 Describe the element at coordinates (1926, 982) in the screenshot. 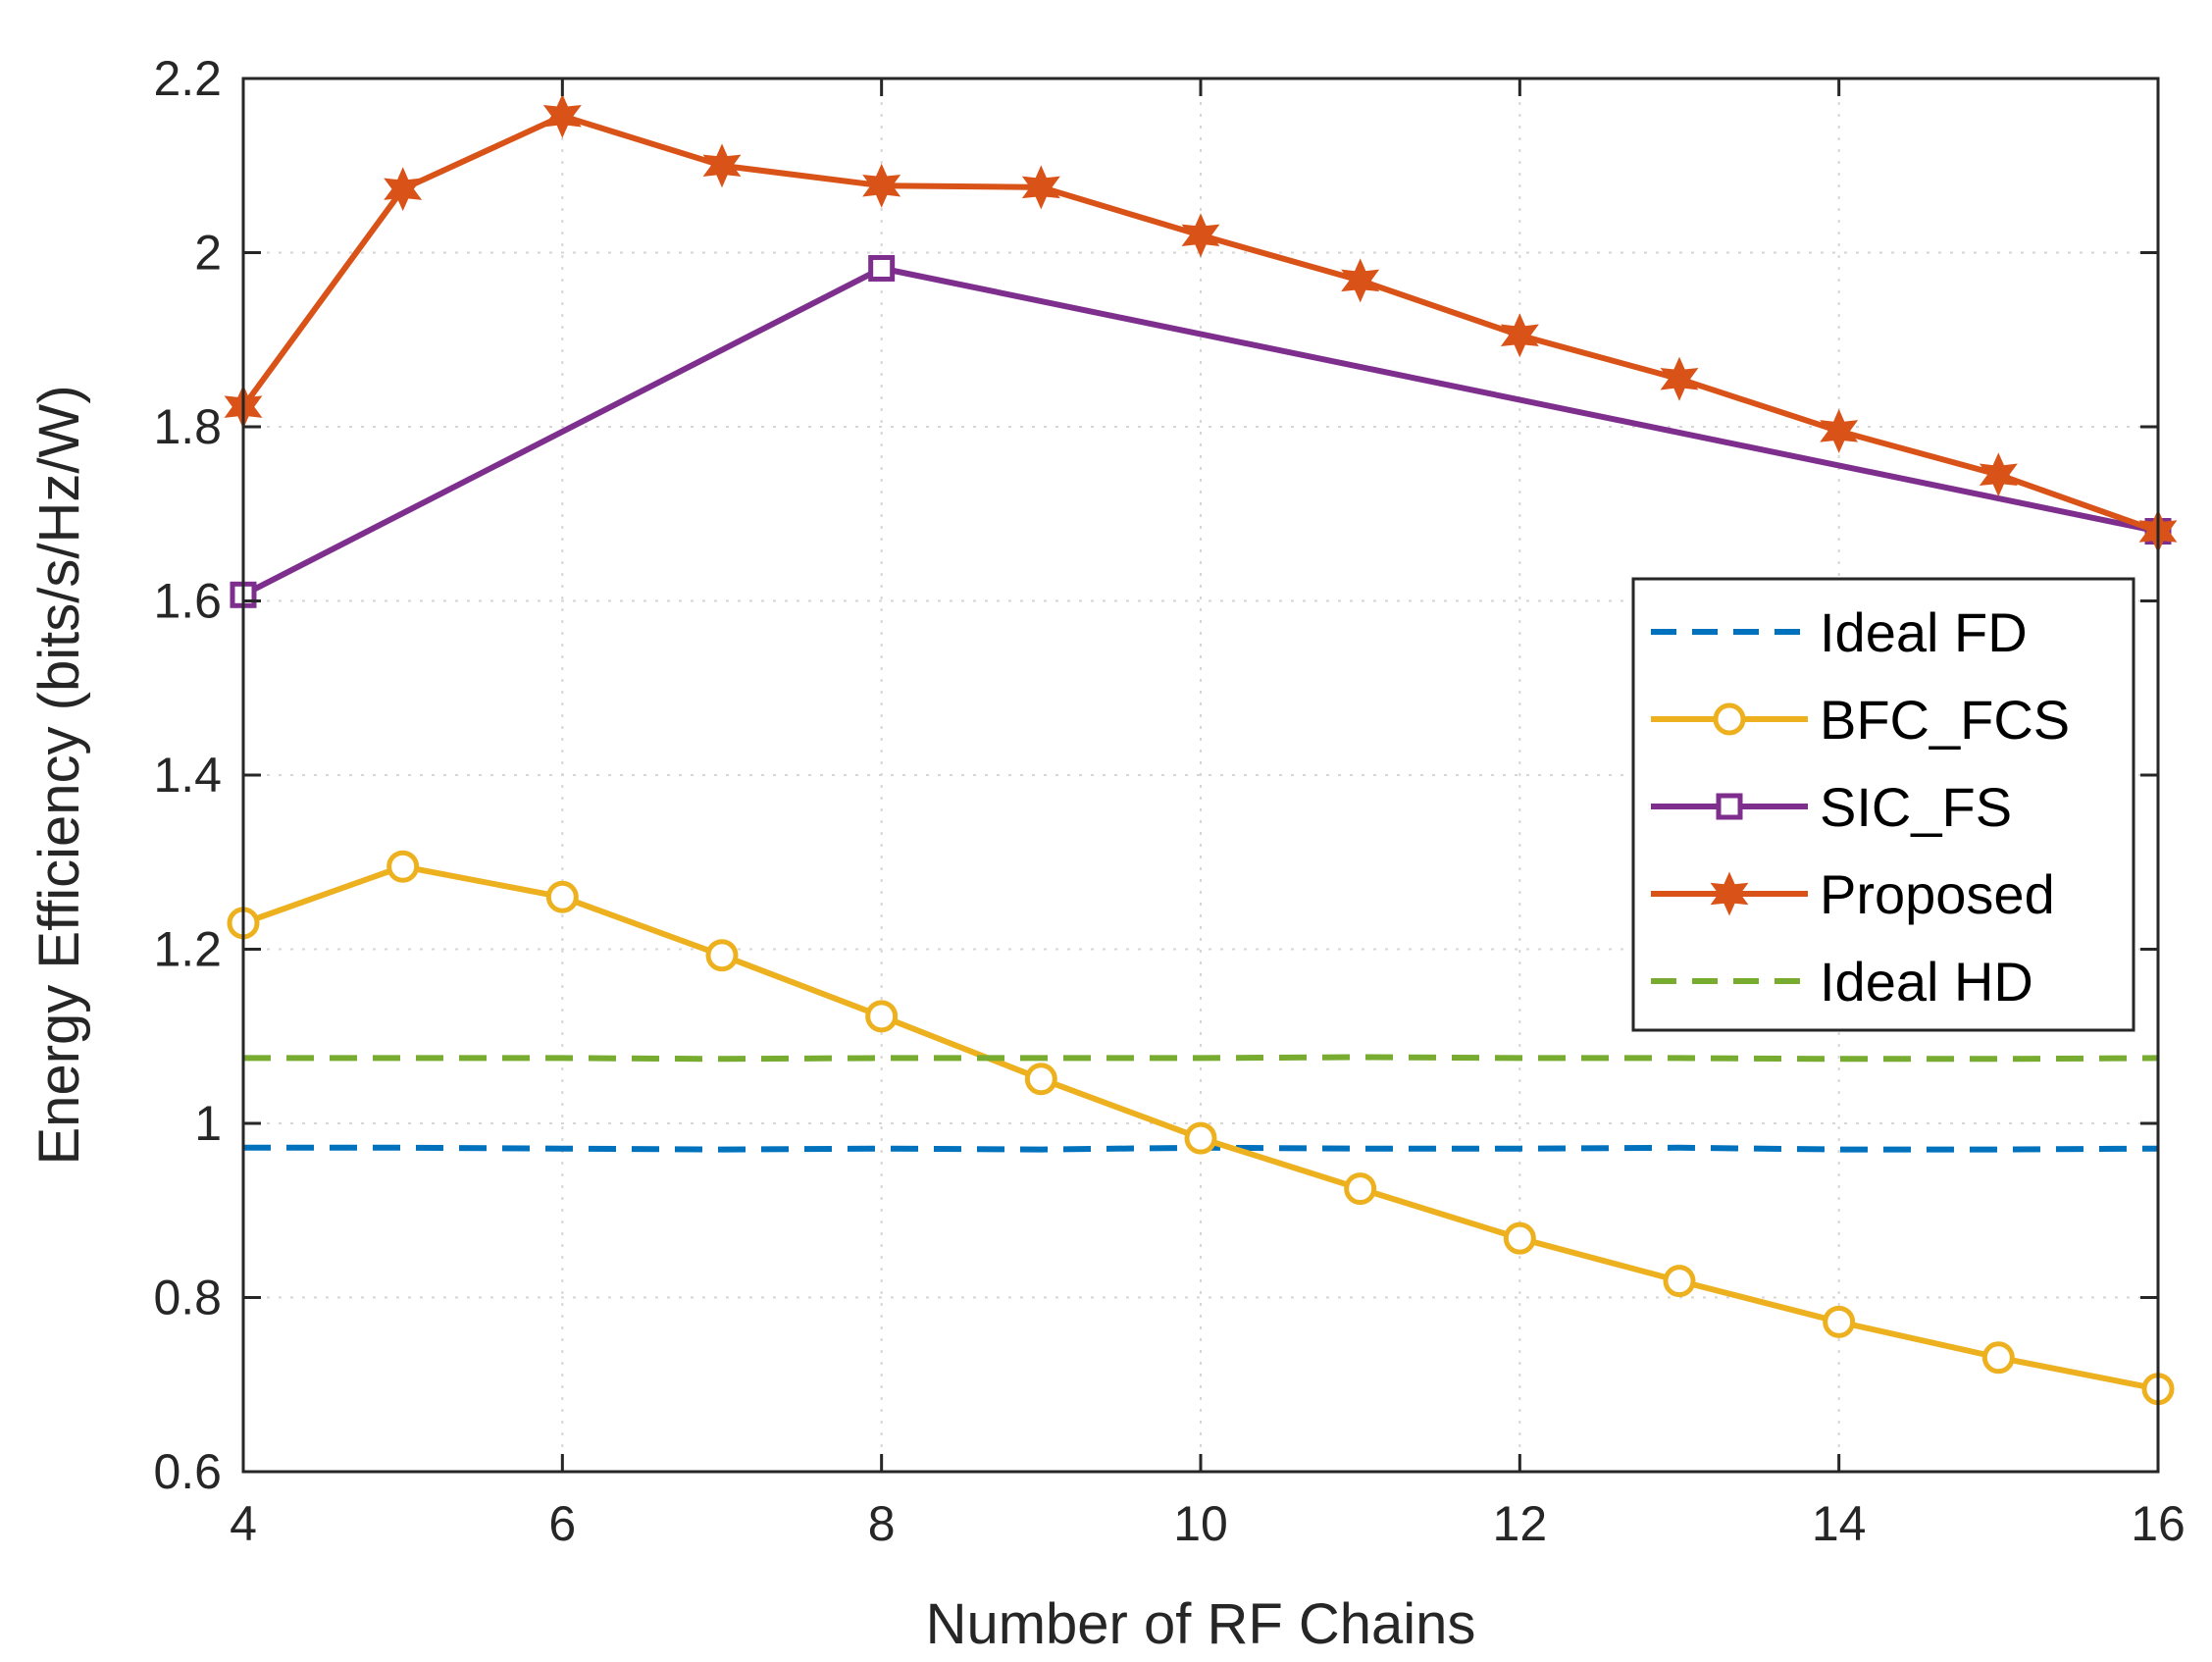

I see `legend-label: Ideal HD` at that location.